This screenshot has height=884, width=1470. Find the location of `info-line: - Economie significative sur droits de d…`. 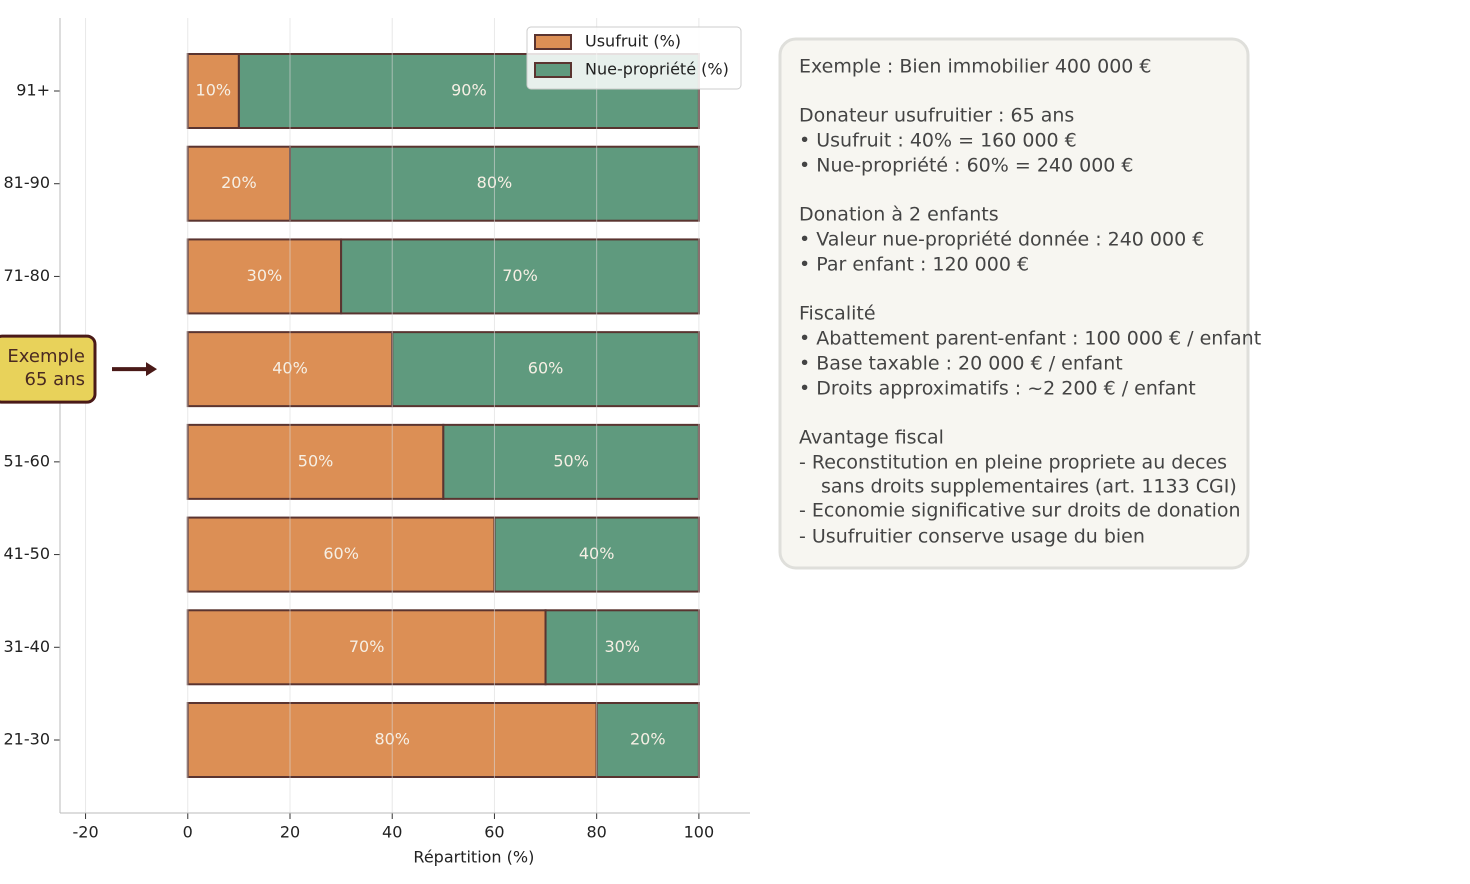

info-line: - Economie significative sur droits de d… is located at coordinates (1020, 511).